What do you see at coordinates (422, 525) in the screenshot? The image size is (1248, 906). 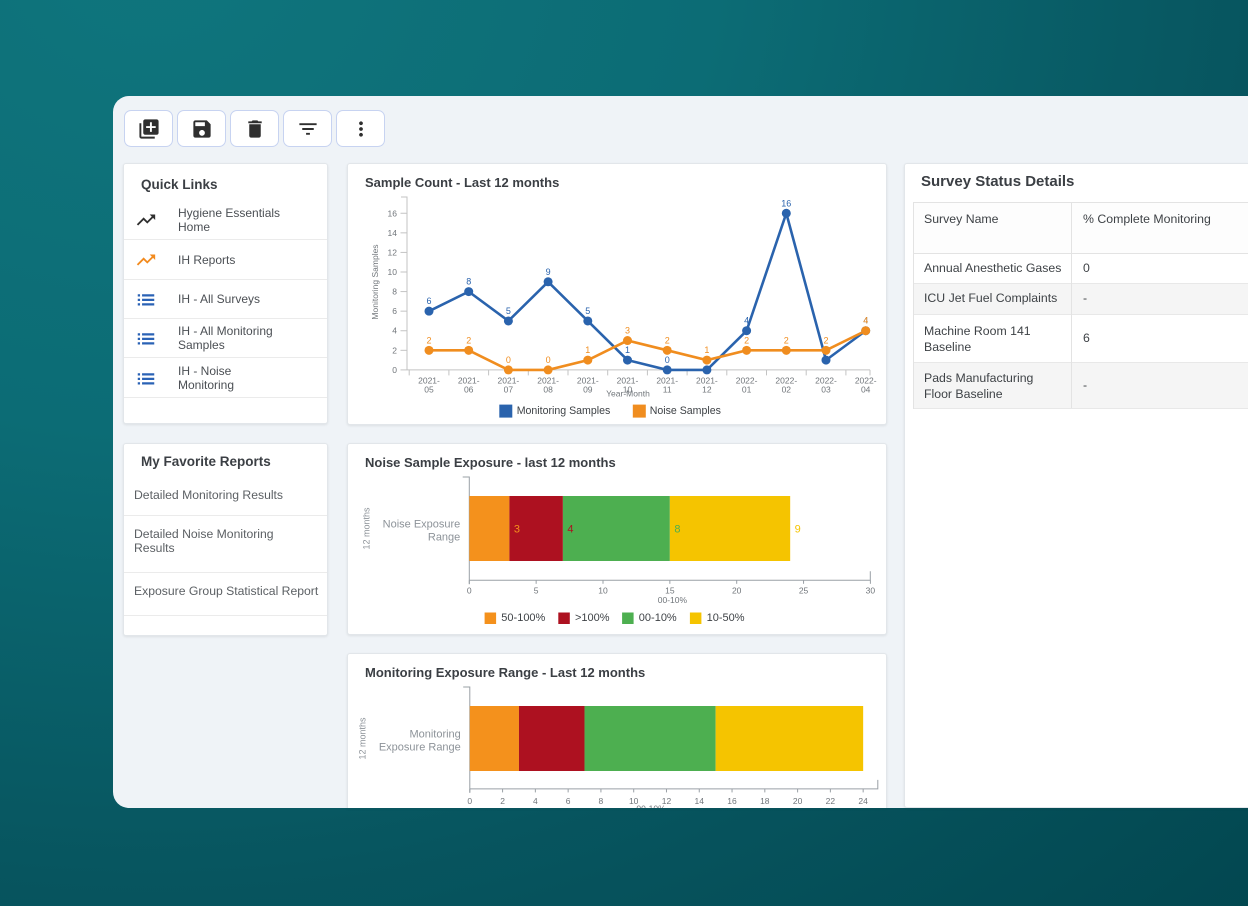 I see `svg-text: Noise Exposure` at bounding box center [422, 525].